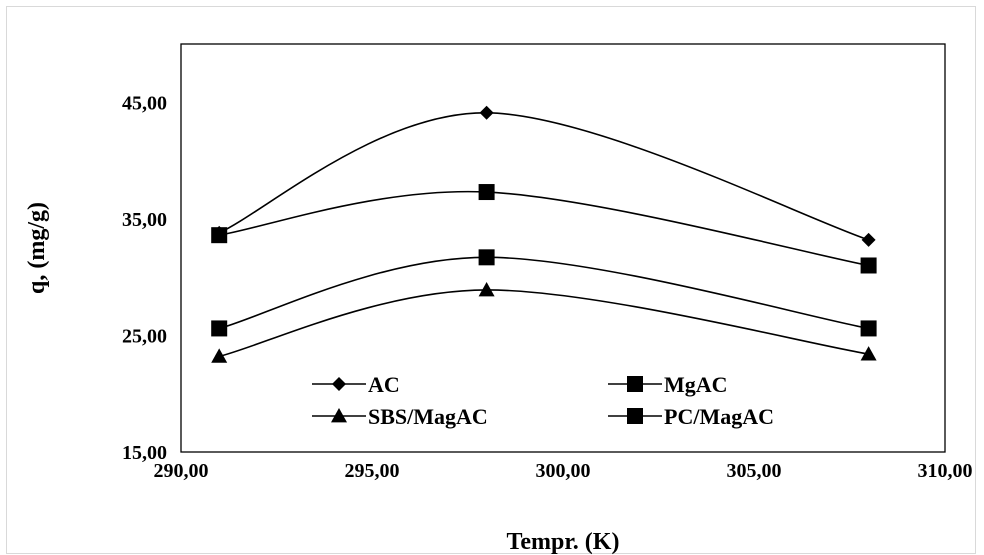 Image resolution: width=984 pixels, height=555 pixels. What do you see at coordinates (356, 384) in the screenshot?
I see `legend-item: AC` at bounding box center [356, 384].